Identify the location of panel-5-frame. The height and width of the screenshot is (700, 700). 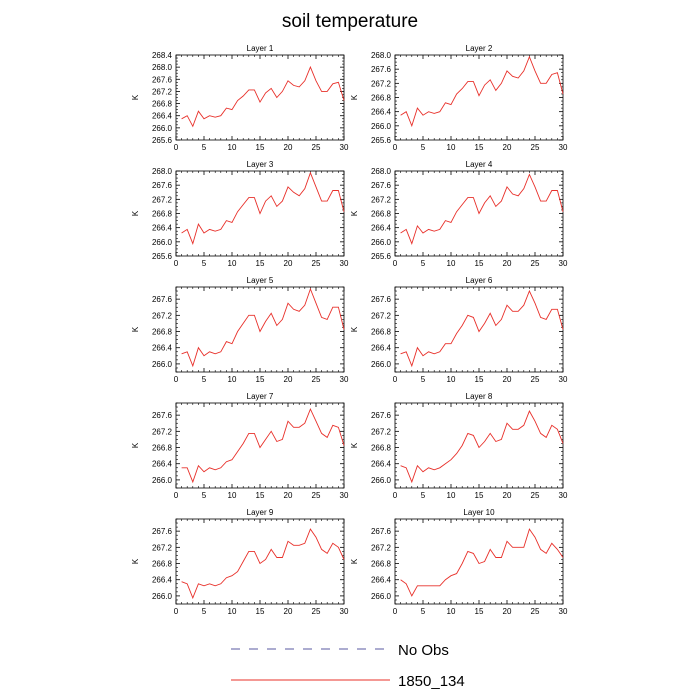
(260, 329).